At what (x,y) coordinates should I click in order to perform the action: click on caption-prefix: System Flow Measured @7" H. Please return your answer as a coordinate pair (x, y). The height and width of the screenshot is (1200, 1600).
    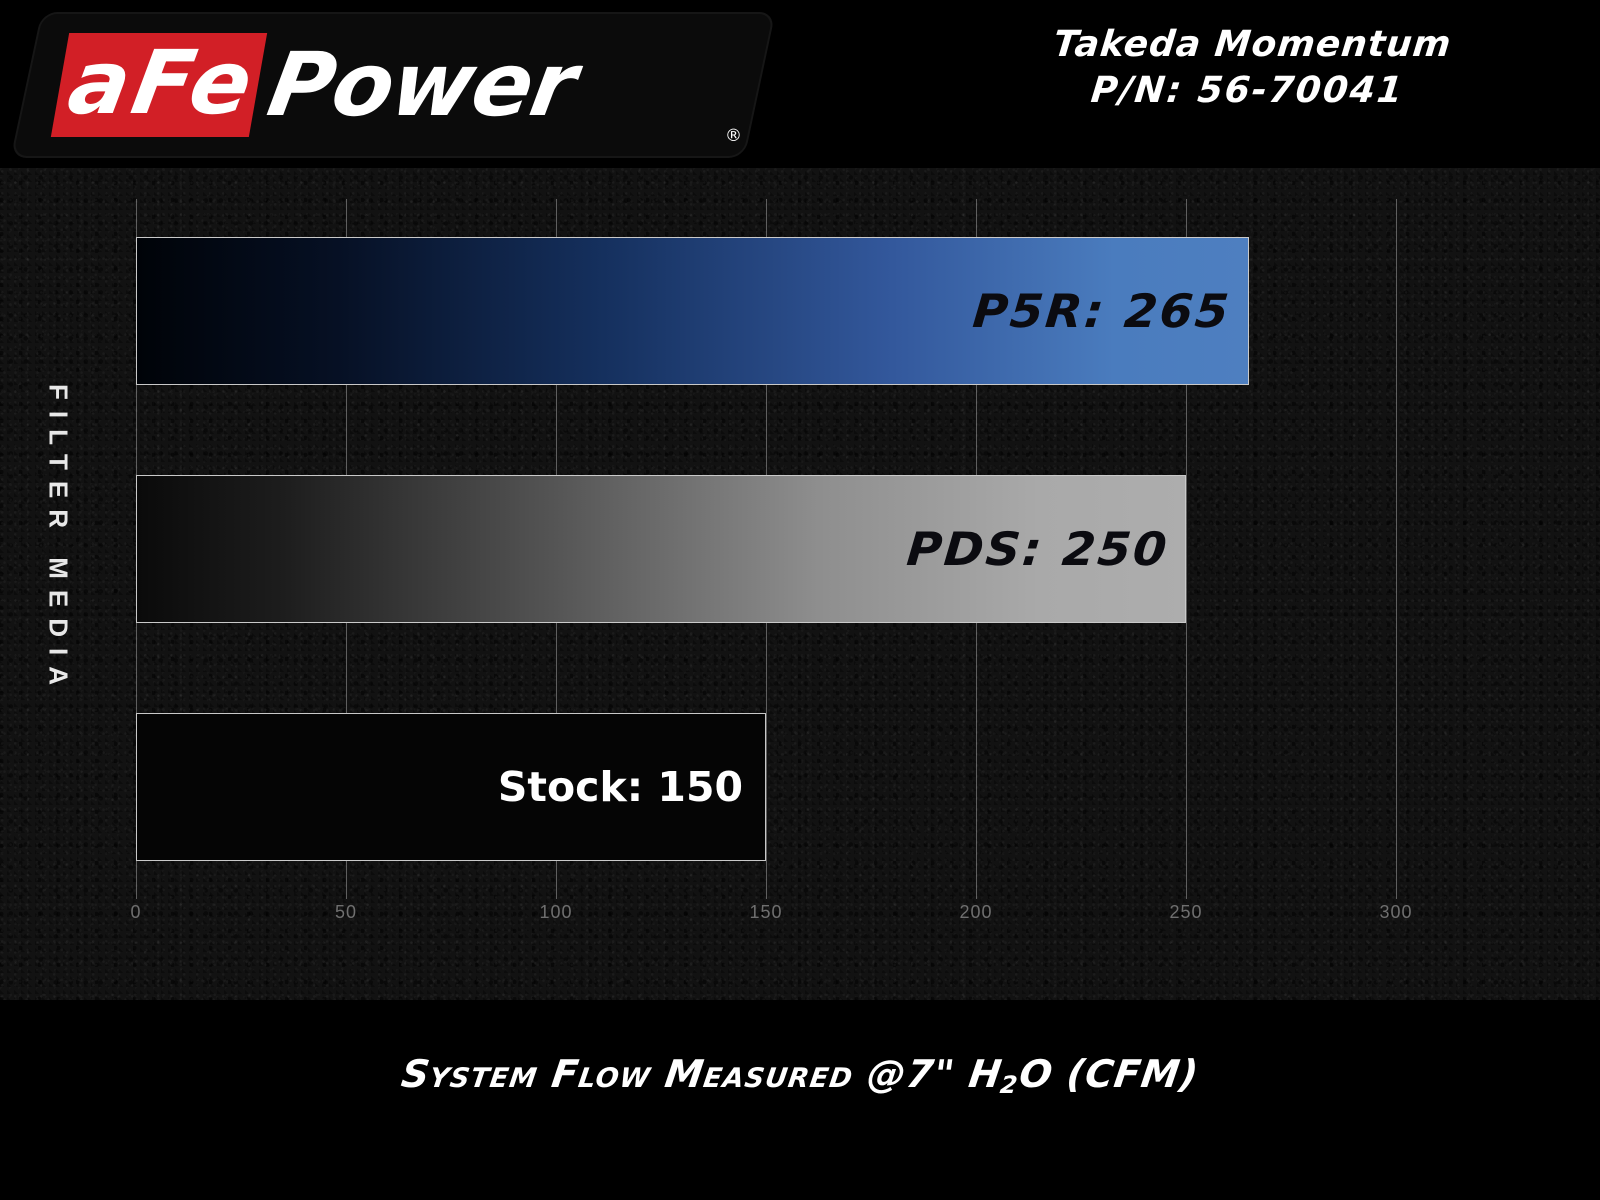
    Looking at the image, I should click on (702, 1074).